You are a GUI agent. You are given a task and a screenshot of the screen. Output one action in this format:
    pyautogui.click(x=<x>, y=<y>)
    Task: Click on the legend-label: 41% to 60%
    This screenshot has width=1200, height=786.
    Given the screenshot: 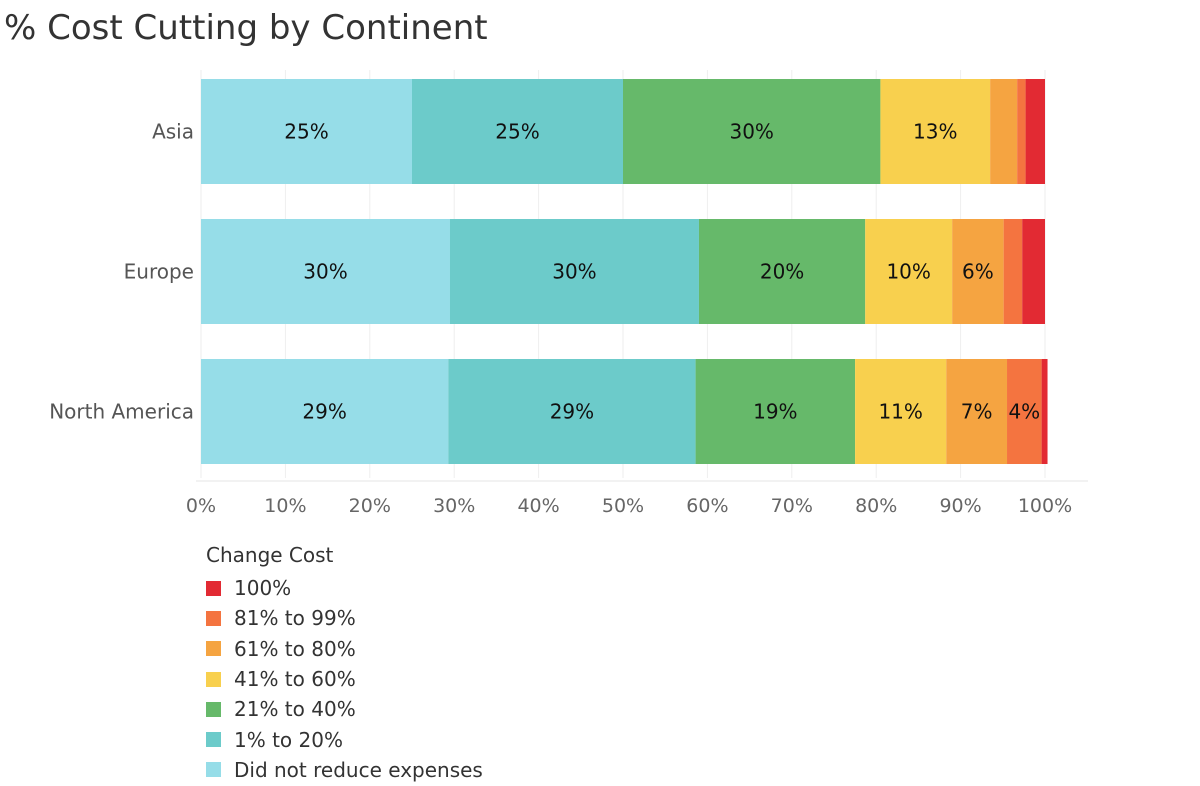 What is the action you would take?
    pyautogui.click(x=295, y=679)
    